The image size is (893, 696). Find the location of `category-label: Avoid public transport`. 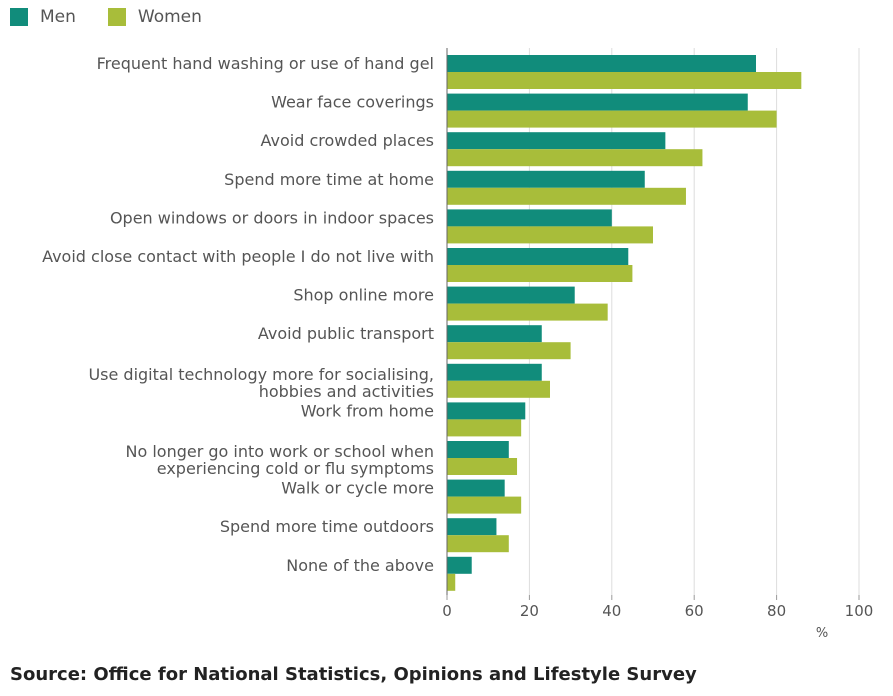

category-label: Avoid public transport is located at coordinates (346, 333).